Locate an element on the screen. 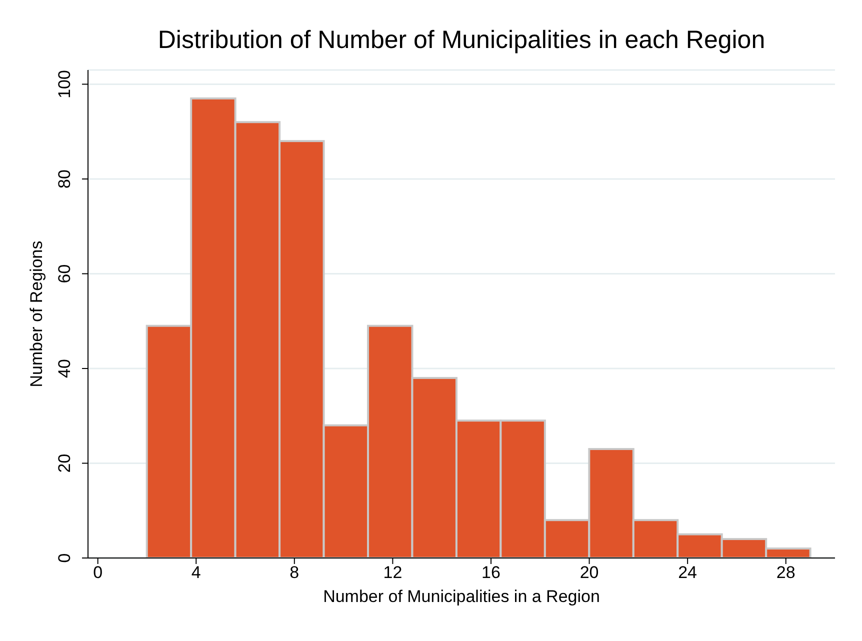 The width and height of the screenshot is (862, 641). y-axis-title: Number of Regions is located at coordinates (36, 314).